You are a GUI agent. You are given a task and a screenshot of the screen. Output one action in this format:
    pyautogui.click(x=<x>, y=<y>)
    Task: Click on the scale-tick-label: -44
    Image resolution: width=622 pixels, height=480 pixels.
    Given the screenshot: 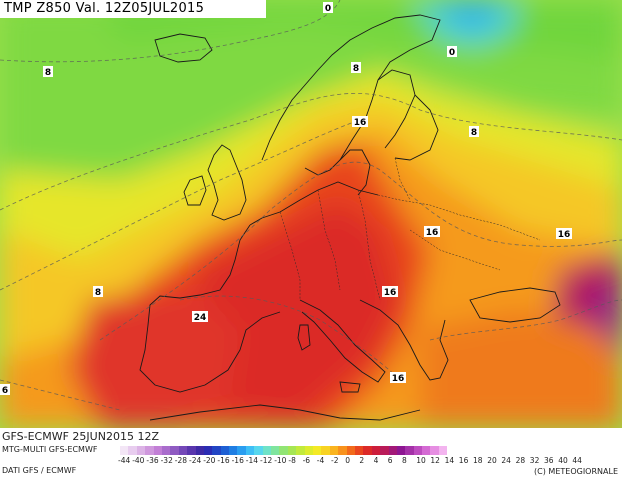 What is the action you would take?
    pyautogui.click(x=124, y=460)
    